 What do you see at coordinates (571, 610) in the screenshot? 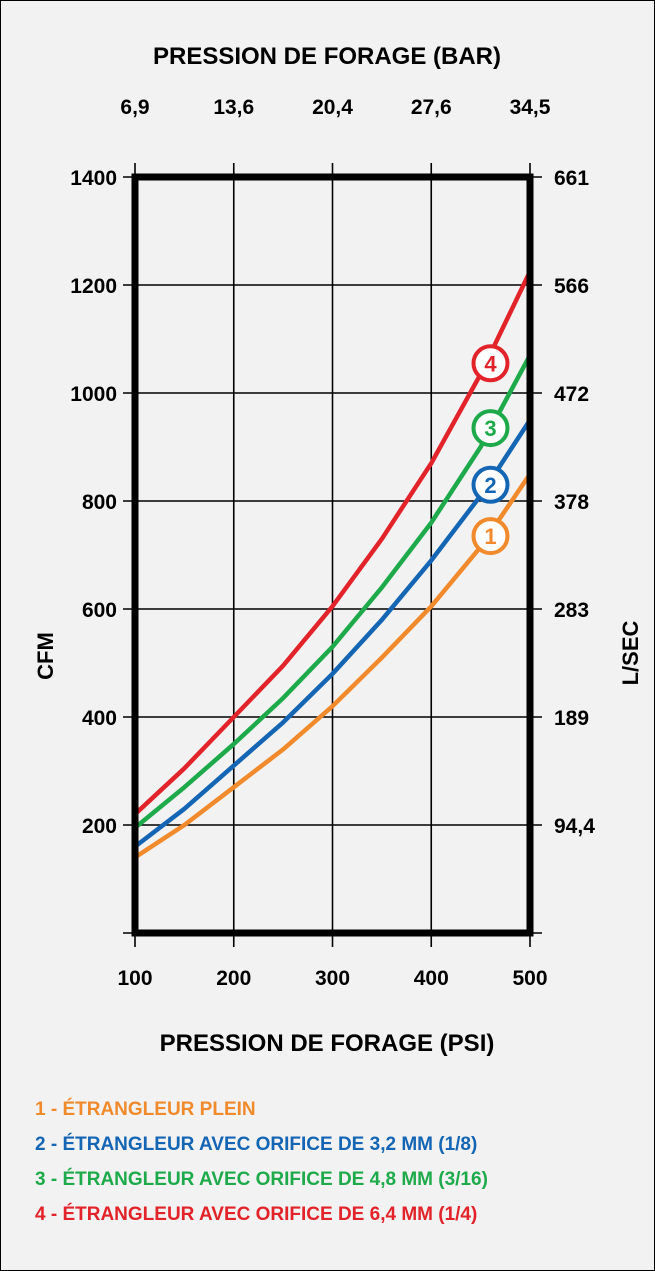
I see `y-right-tick-label: 283` at bounding box center [571, 610].